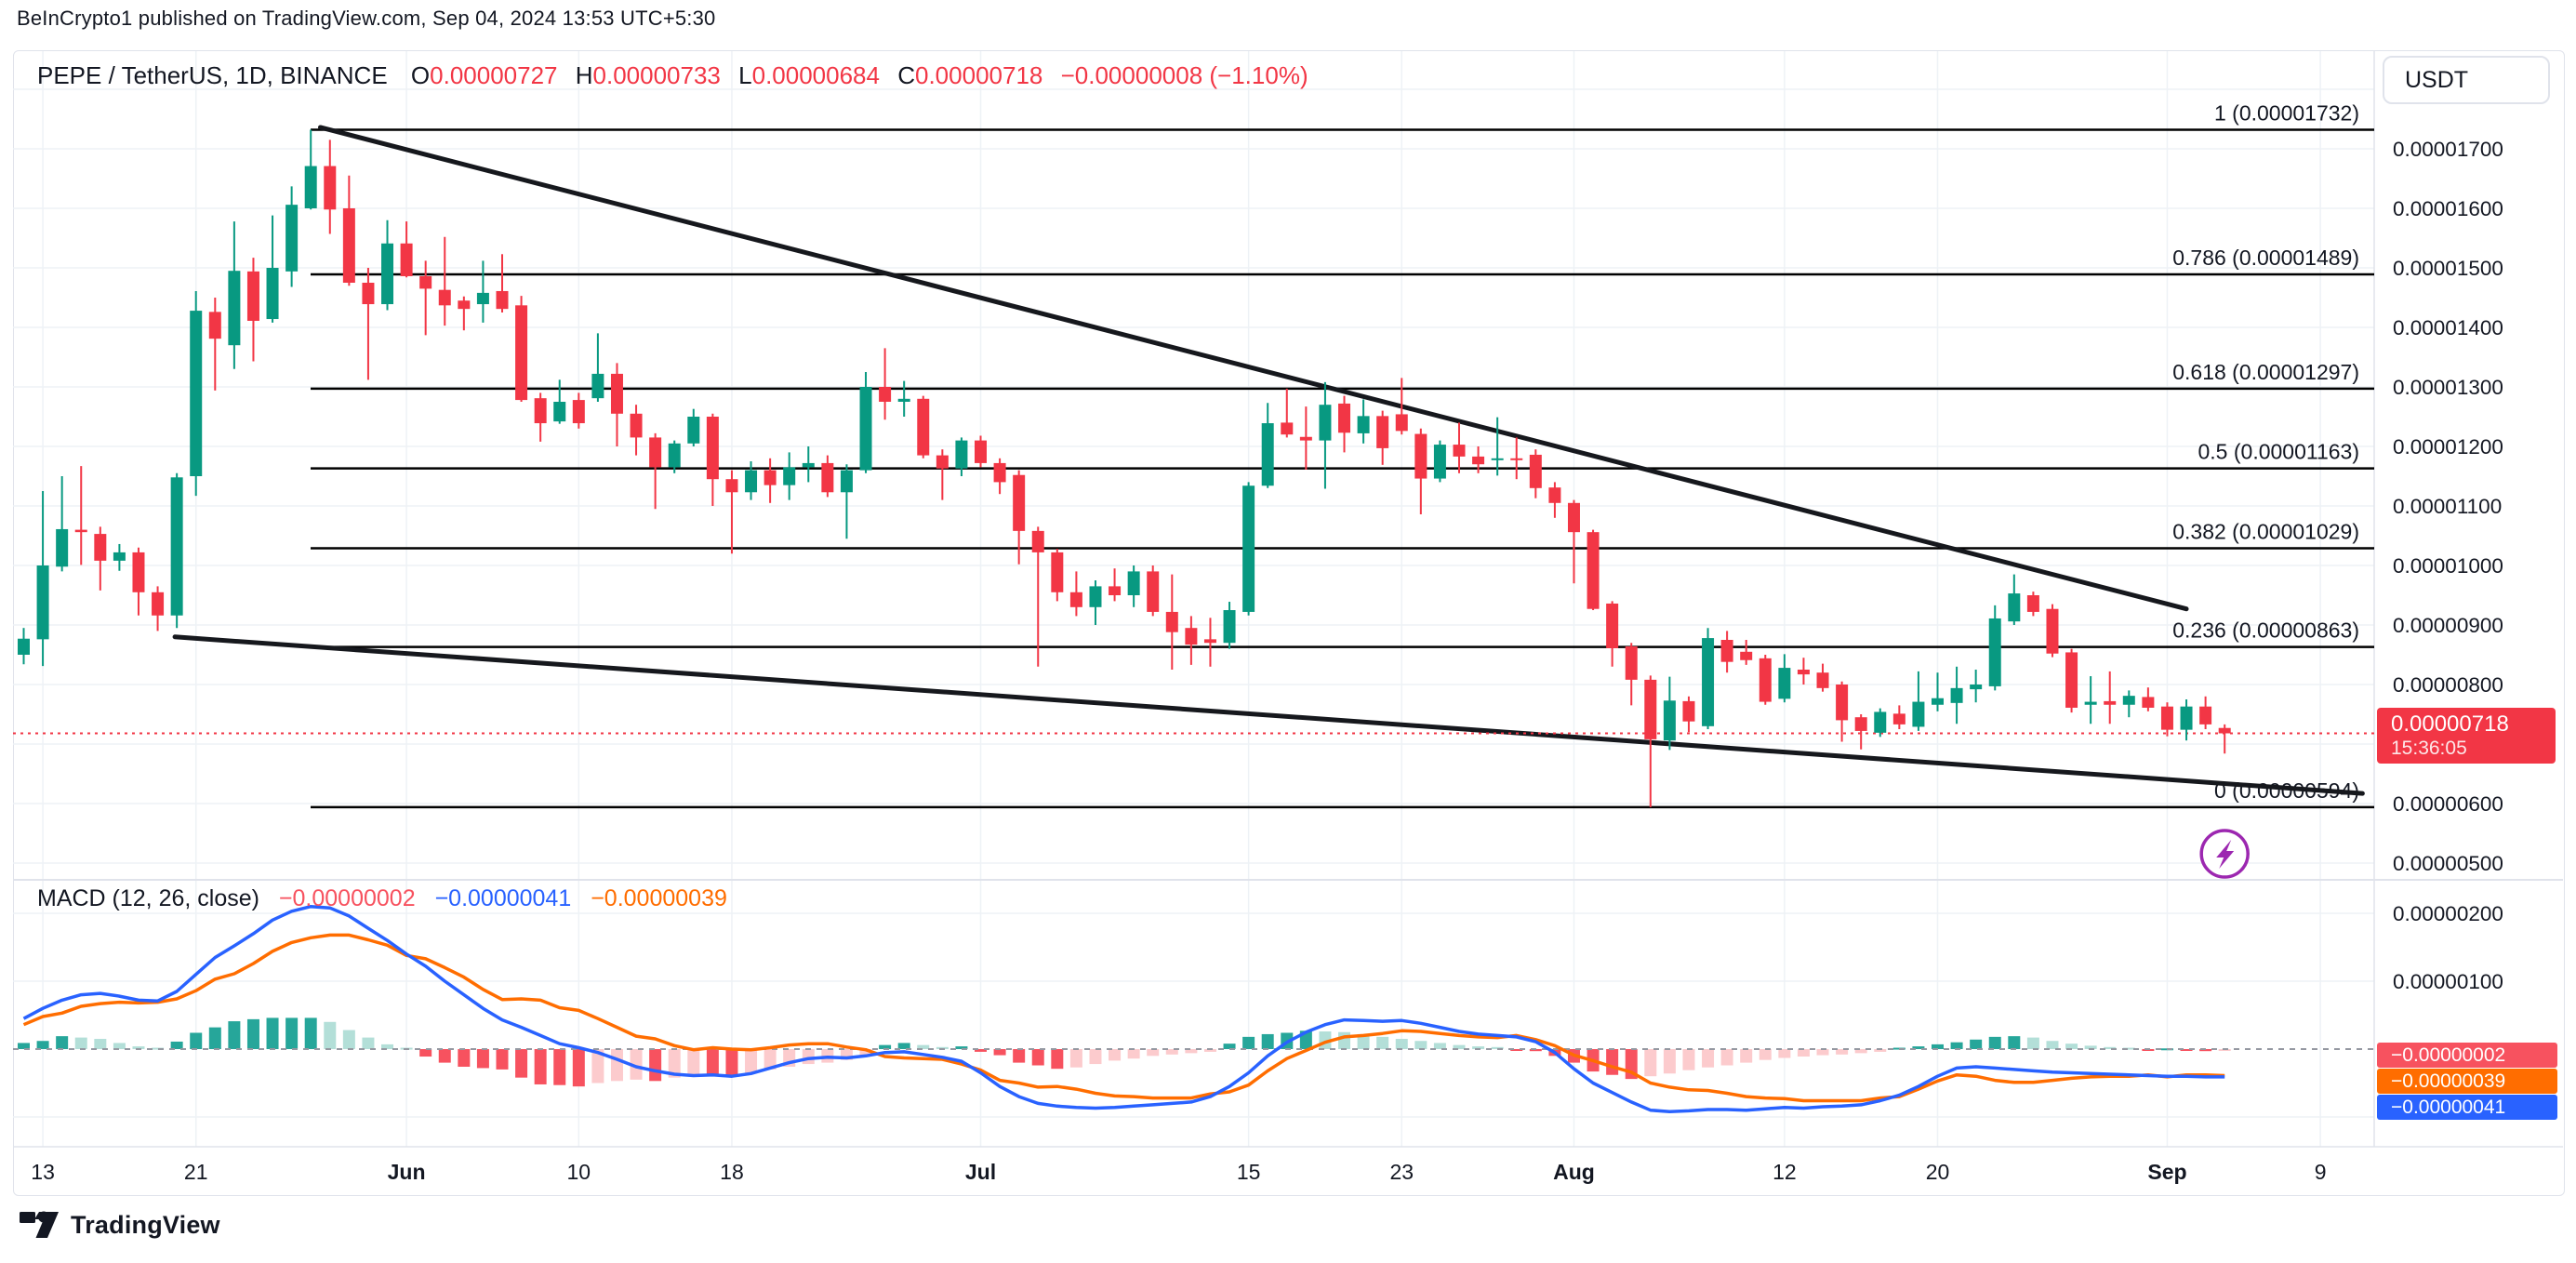  What do you see at coordinates (2467, 1081) in the screenshot?
I see `macd-signal-badge: −0.00000039` at bounding box center [2467, 1081].